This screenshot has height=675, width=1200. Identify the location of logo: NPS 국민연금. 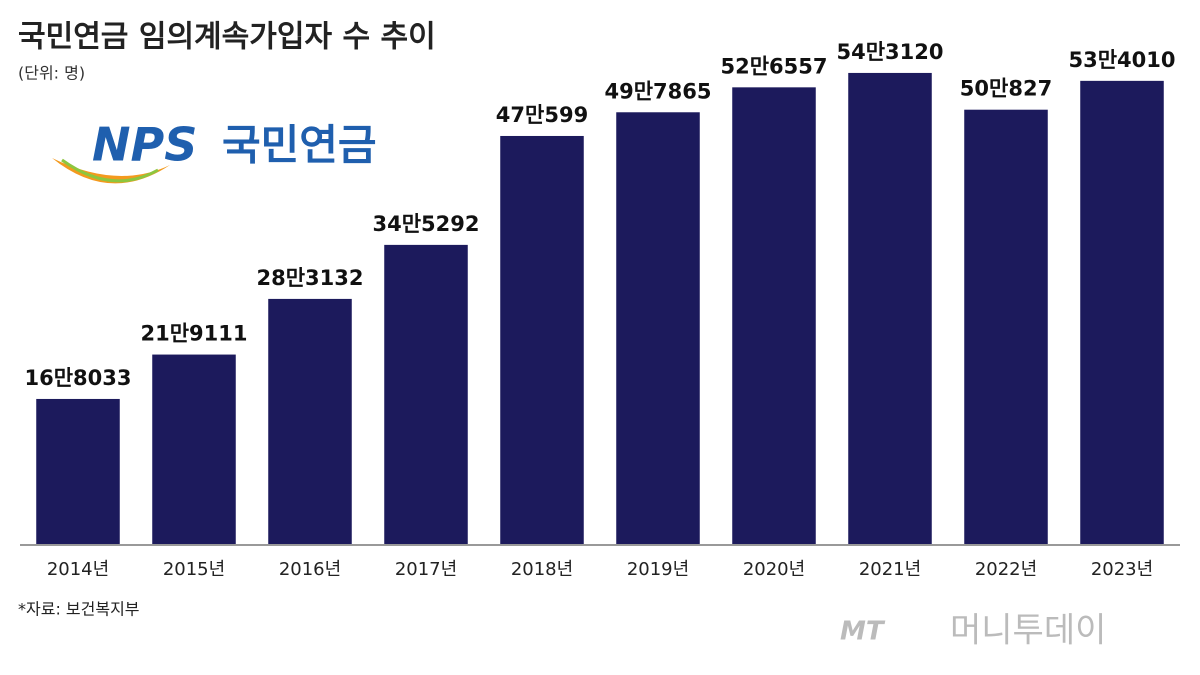
(214, 151).